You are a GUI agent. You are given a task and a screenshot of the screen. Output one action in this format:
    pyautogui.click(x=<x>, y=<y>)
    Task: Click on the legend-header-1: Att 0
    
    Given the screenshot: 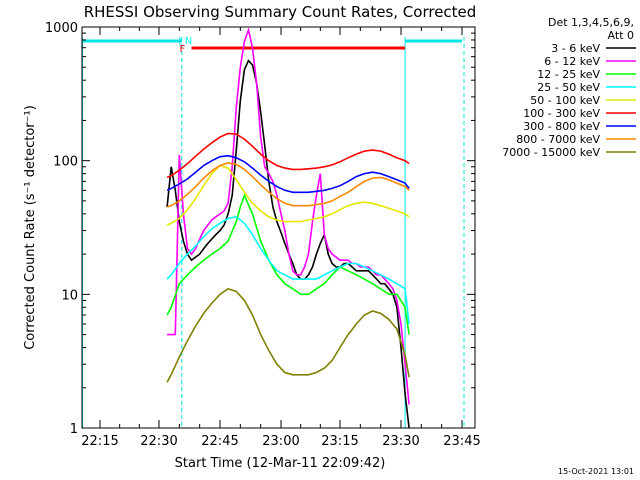 What is the action you would take?
    pyautogui.click(x=621, y=35)
    